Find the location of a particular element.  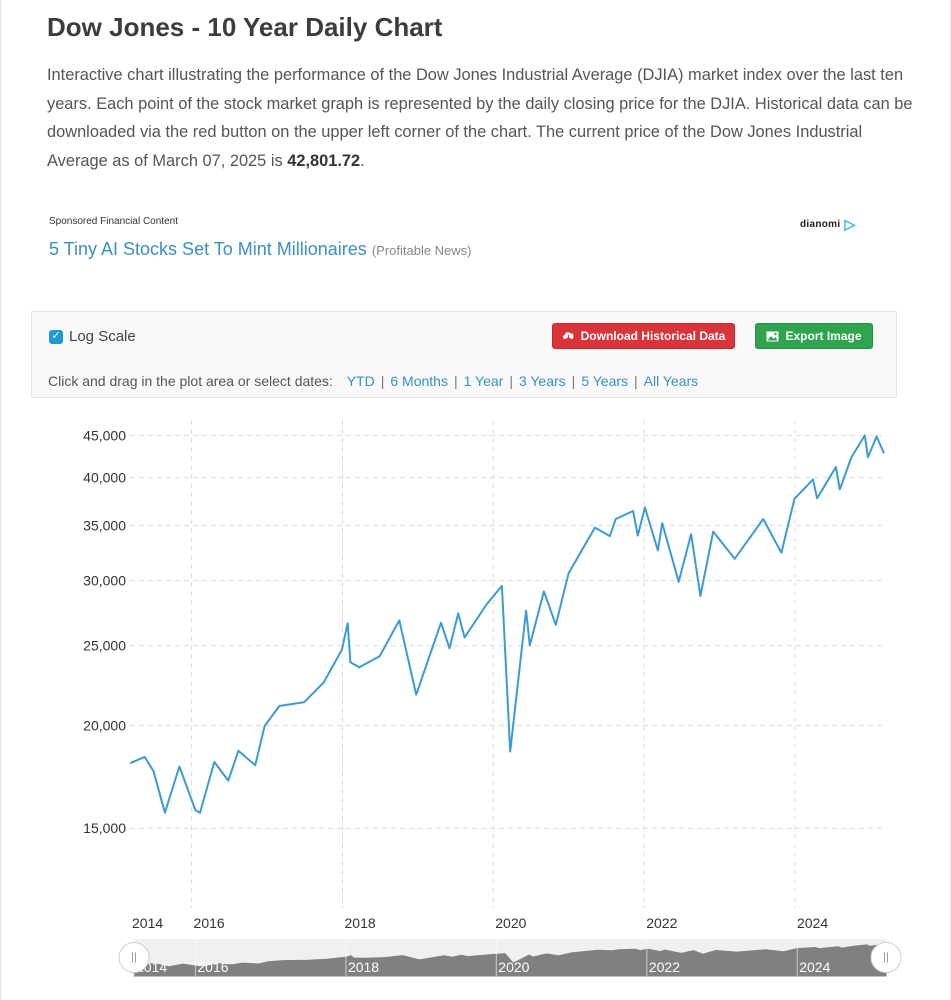

range-1-year: 1 Year is located at coordinates (483, 381).